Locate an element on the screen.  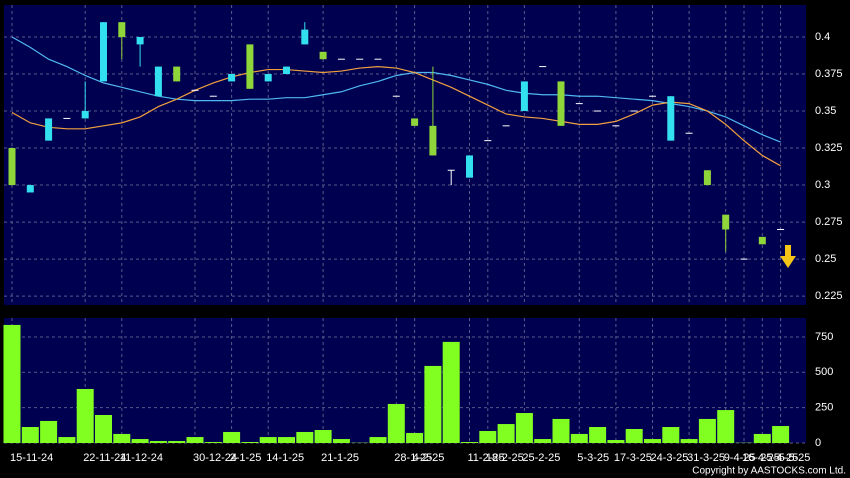
x-tick-label: 15-11-24 is located at coordinates (31, 458).